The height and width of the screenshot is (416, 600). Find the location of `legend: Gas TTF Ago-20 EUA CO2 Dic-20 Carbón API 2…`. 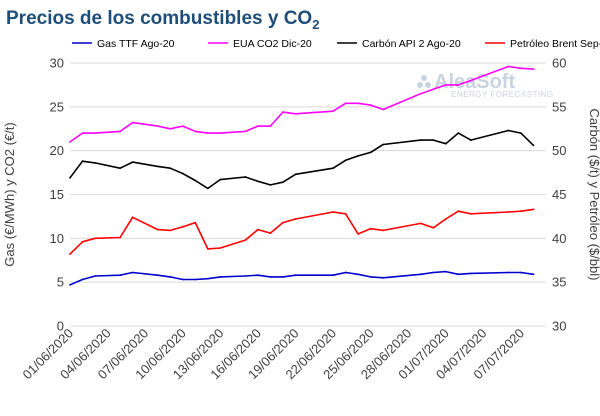

legend: Gas TTF Ago-20 EUA CO2 Dic-20 Carbón API 2… is located at coordinates (336, 44).